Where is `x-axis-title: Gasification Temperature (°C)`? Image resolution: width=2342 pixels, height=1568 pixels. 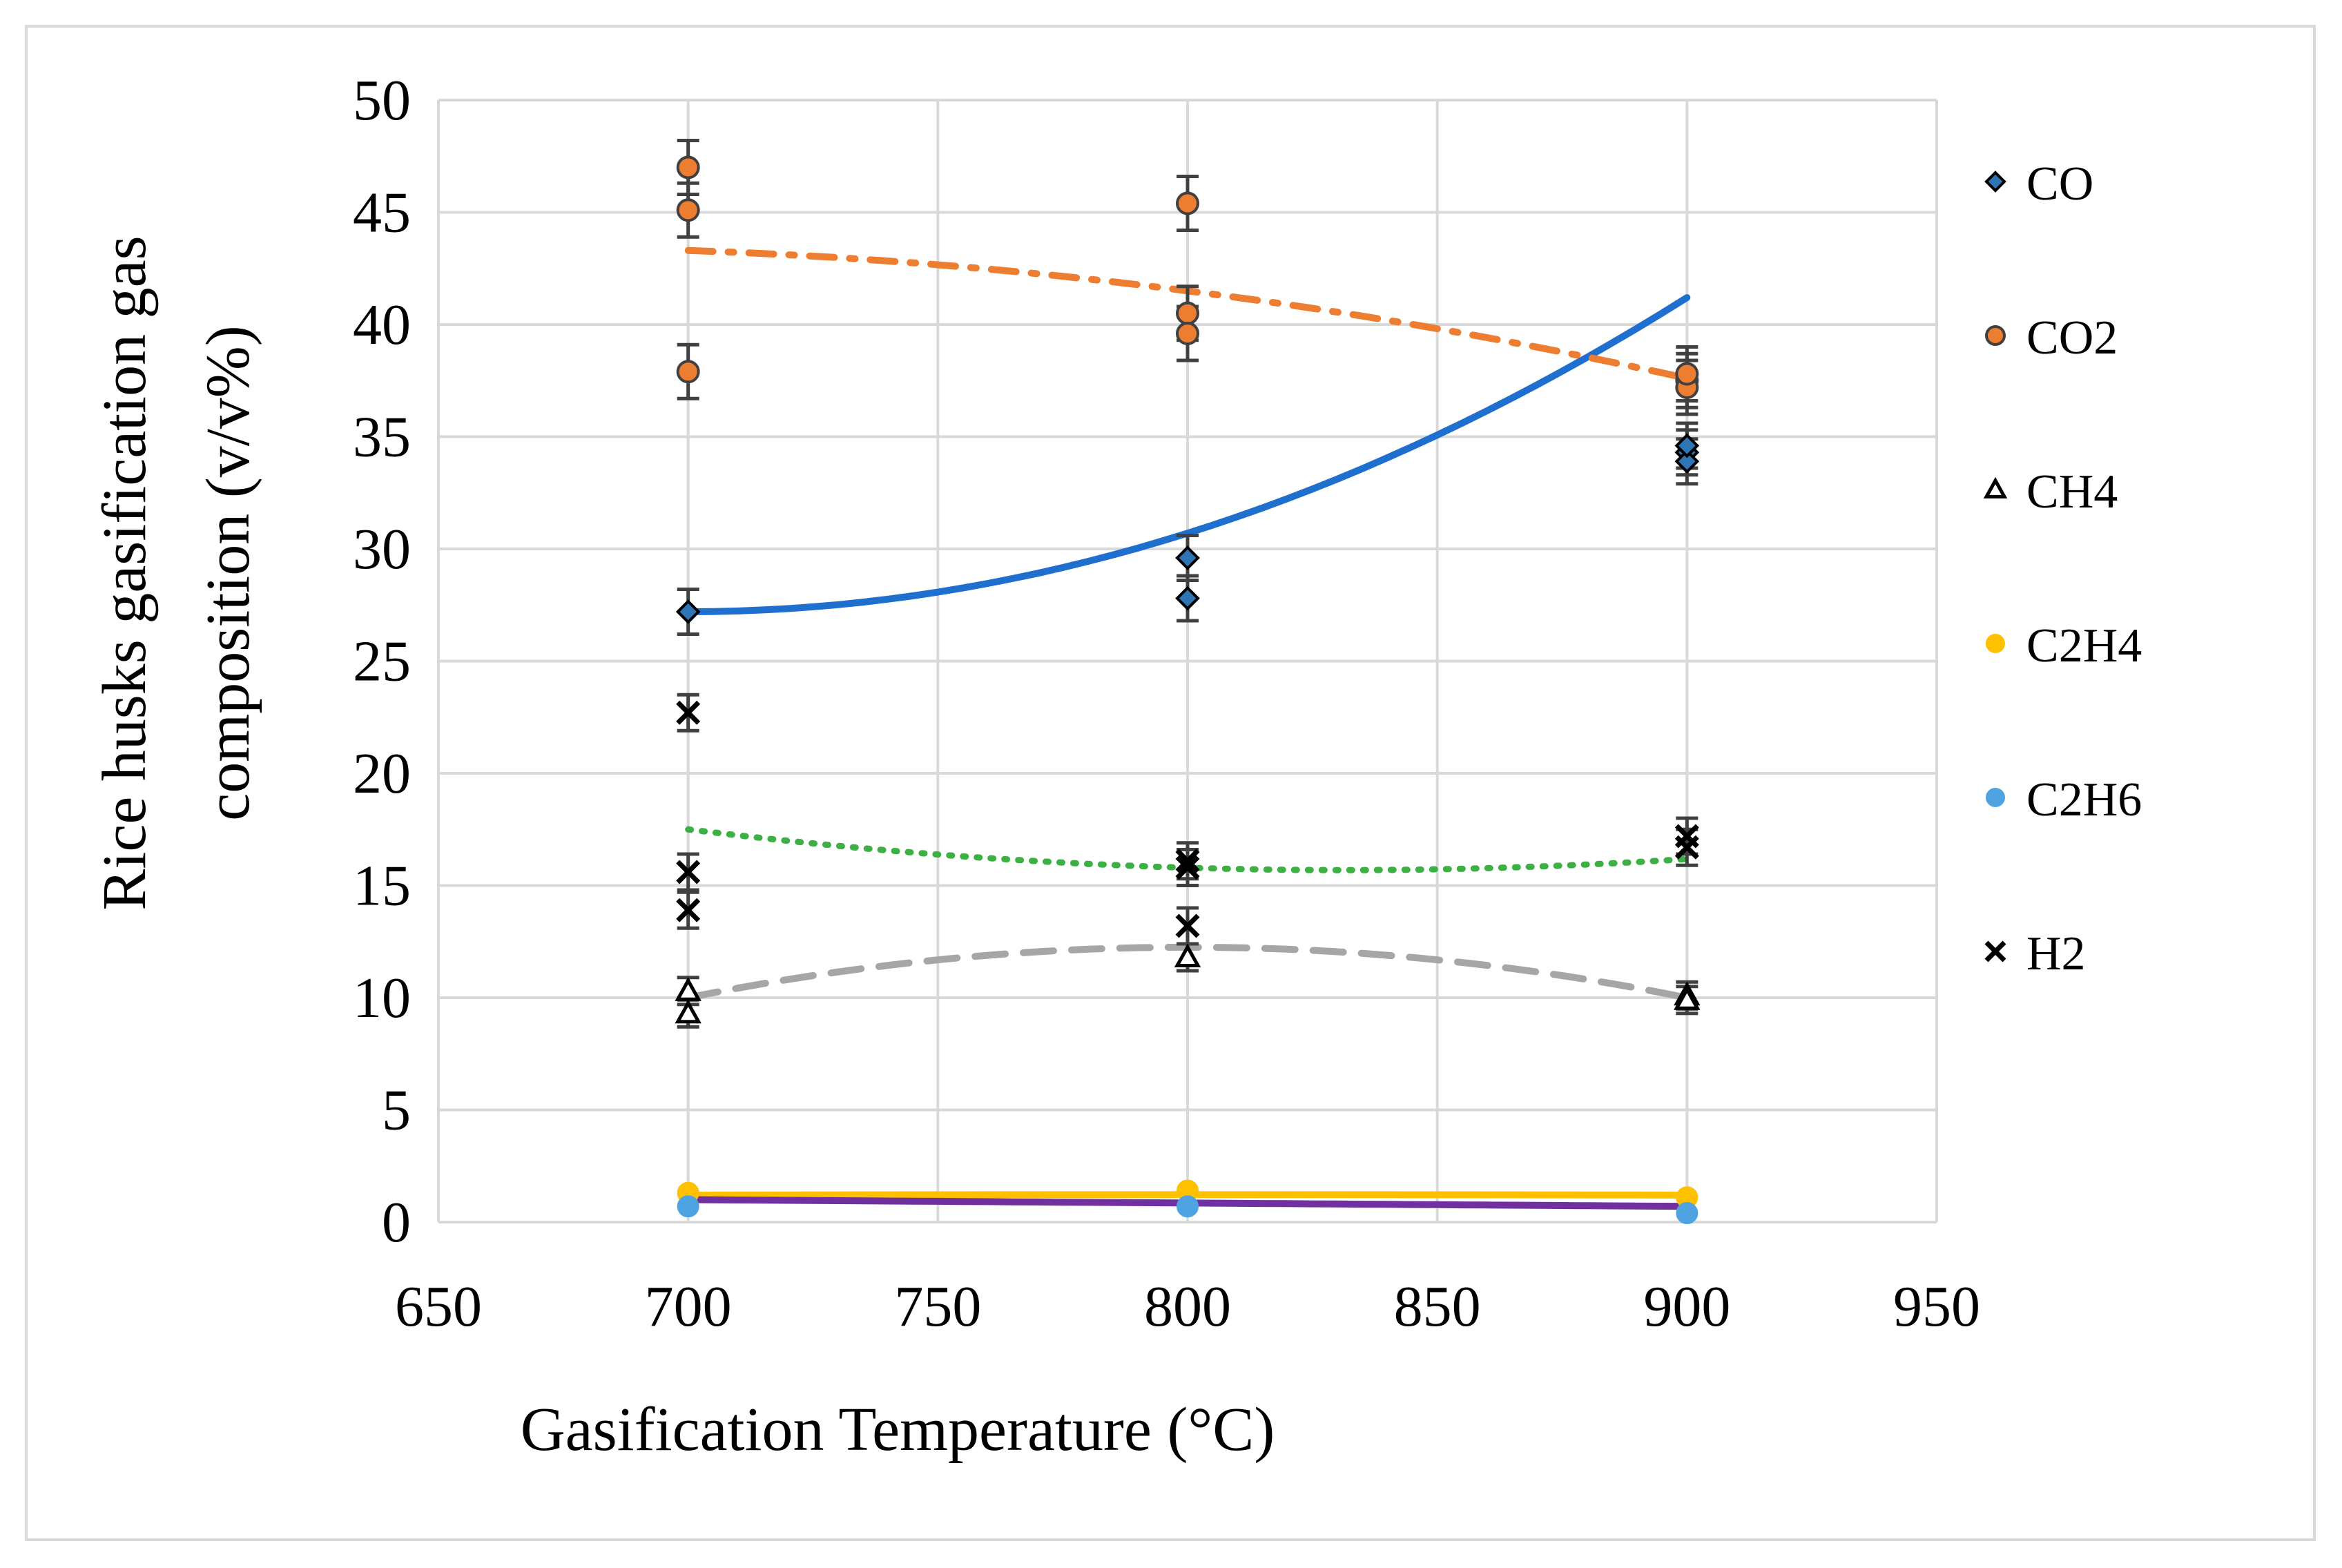 x-axis-title: Gasification Temperature (°C) is located at coordinates (898, 1429).